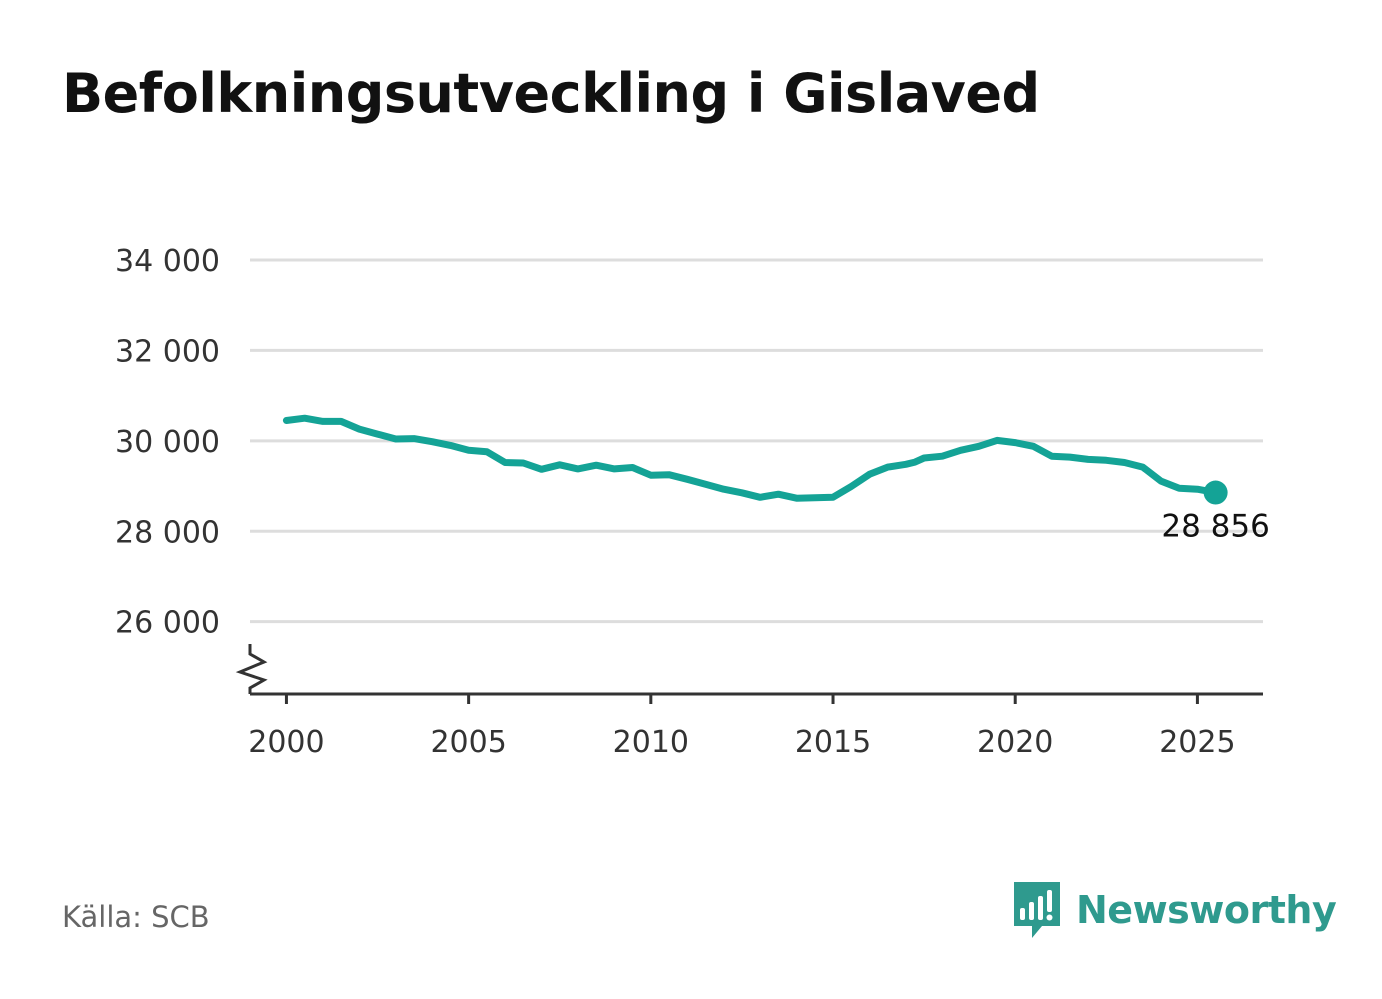 Image resolution: width=1382 pixels, height=999 pixels. I want to click on end-value-label: 28 856, so click(1215, 527).